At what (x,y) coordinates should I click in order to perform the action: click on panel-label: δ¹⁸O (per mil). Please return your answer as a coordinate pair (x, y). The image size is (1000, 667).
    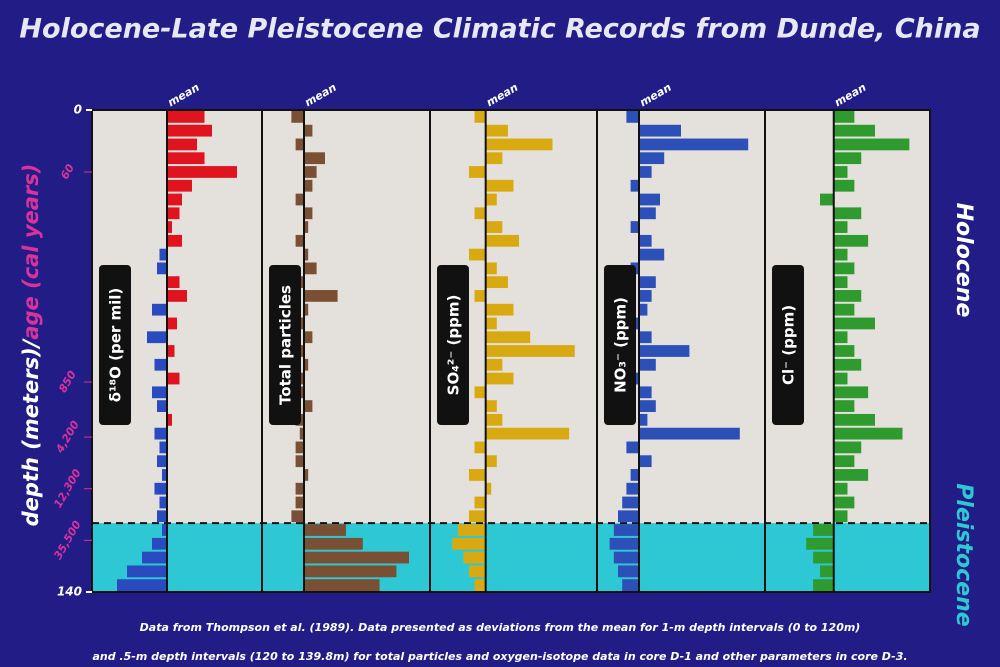
    Looking at the image, I should click on (115, 345).